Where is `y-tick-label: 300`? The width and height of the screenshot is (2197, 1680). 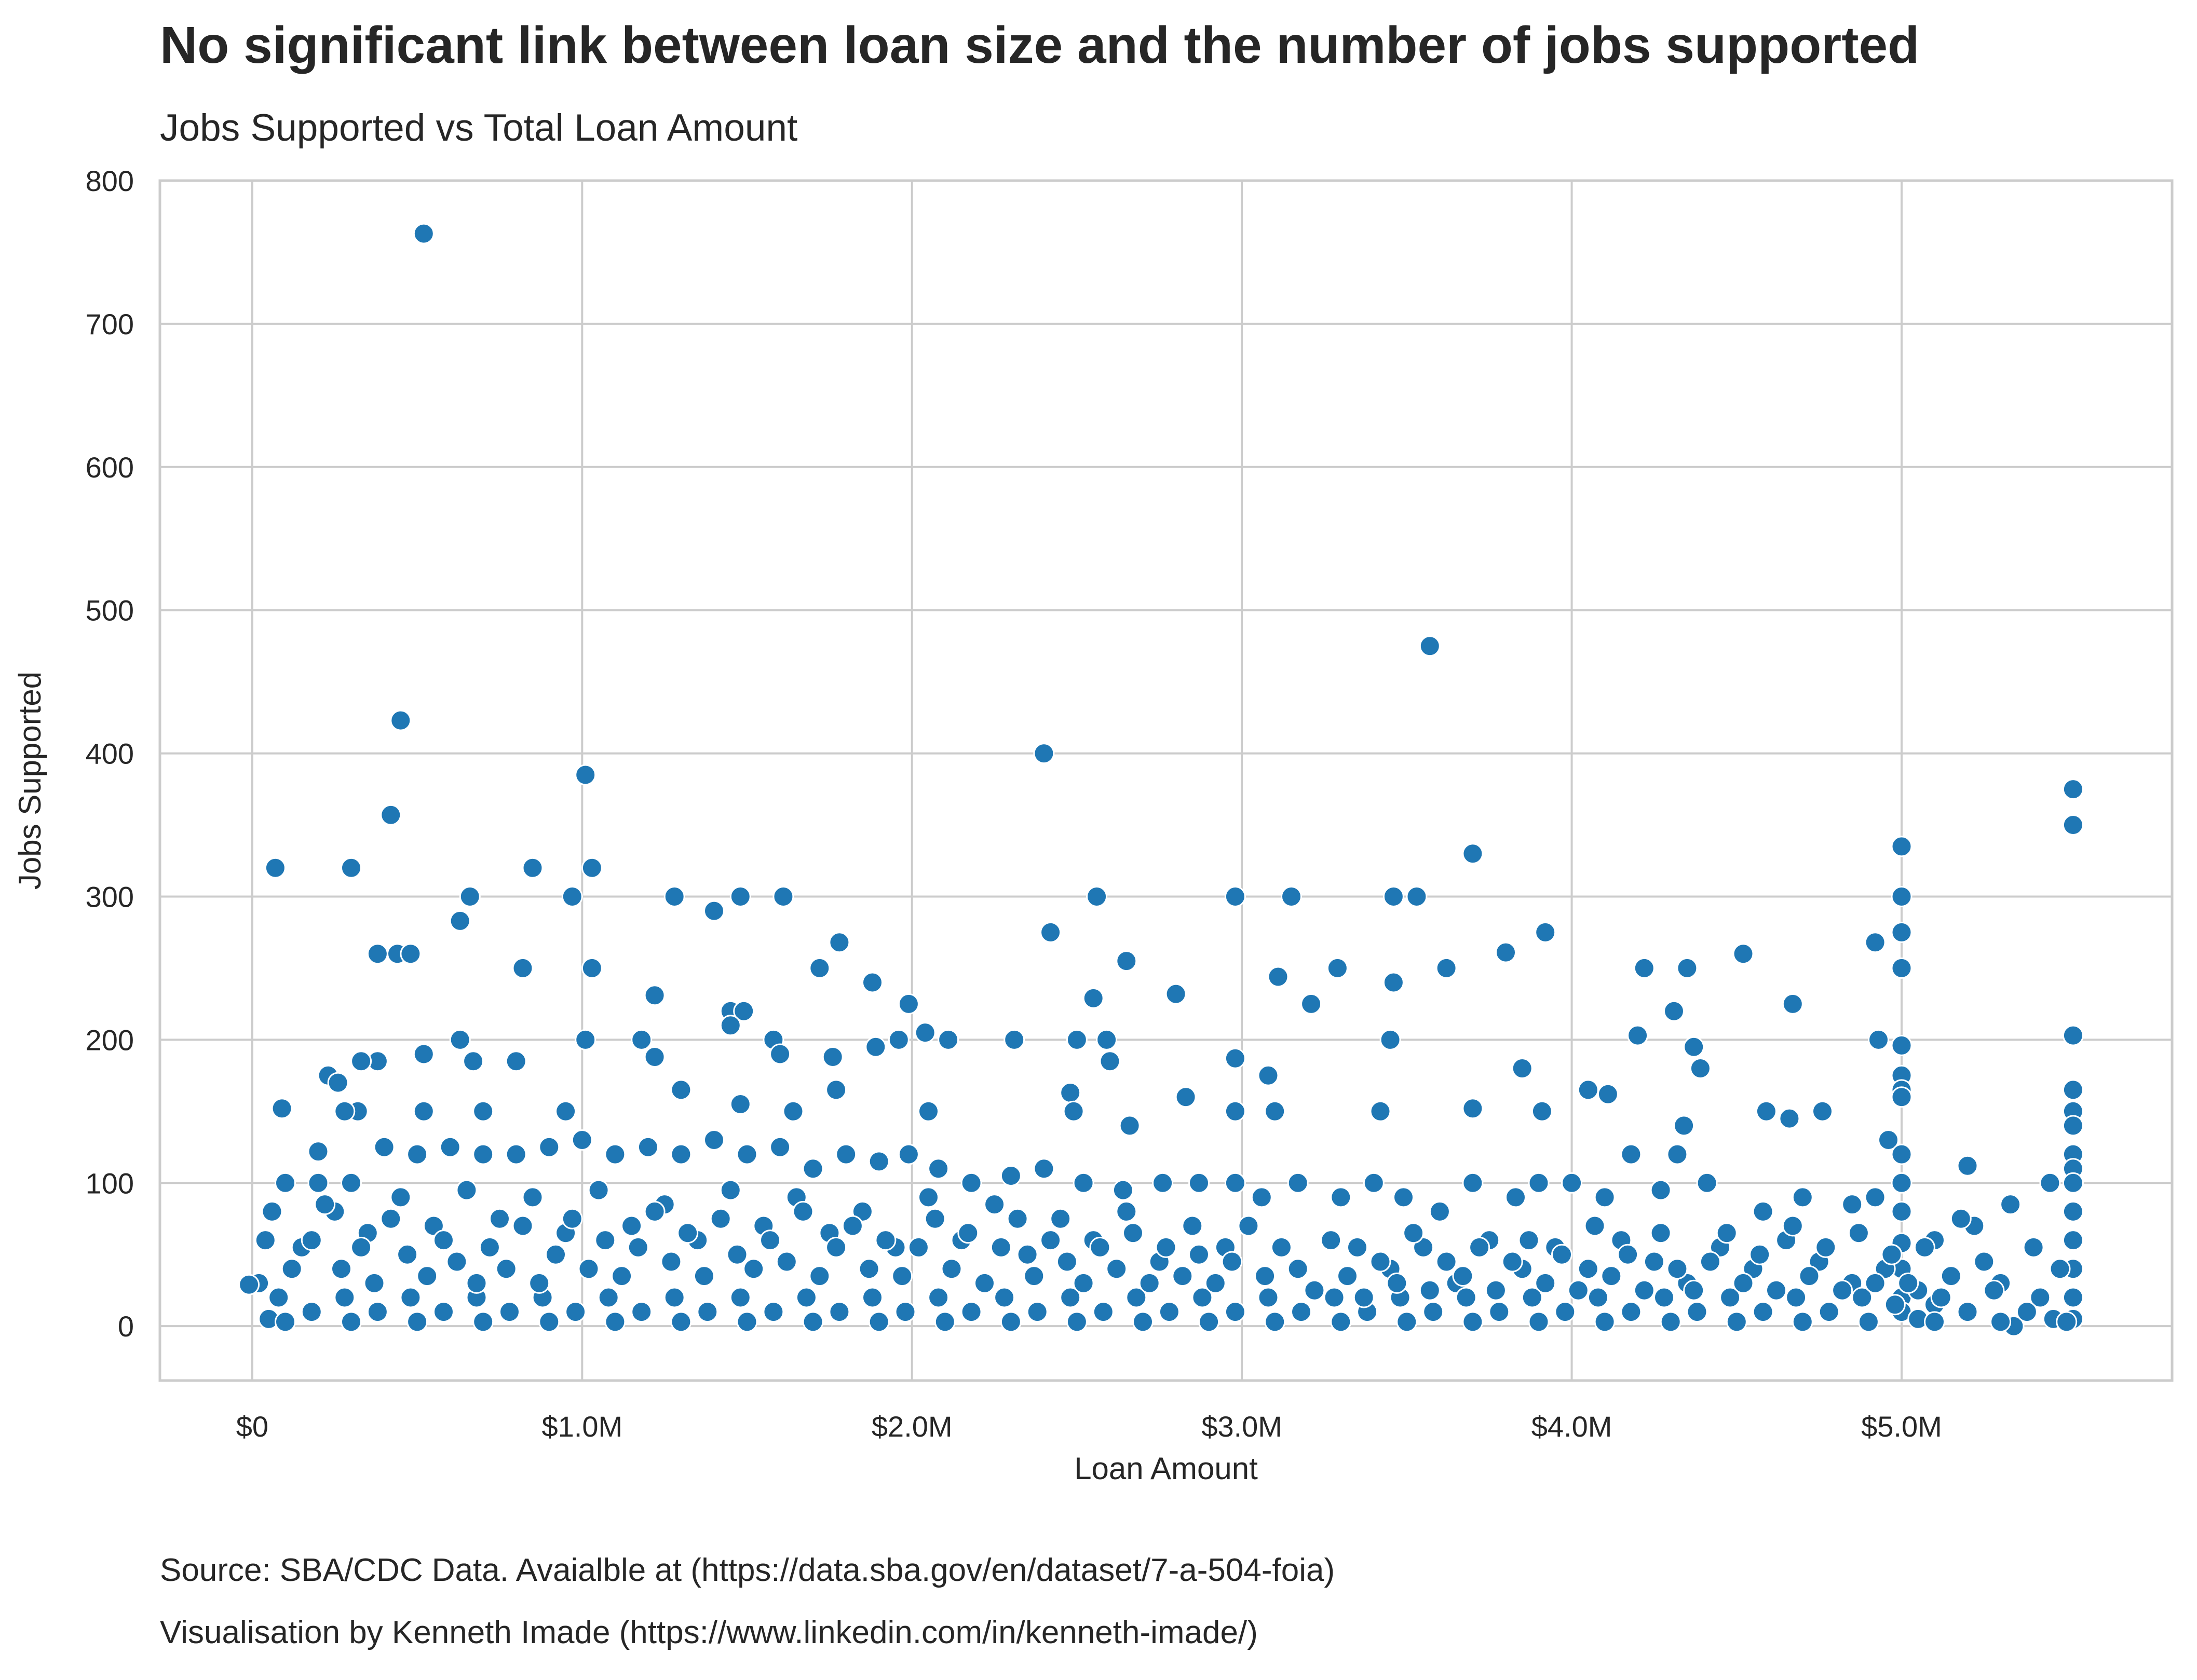 y-tick-label: 300 is located at coordinates (110, 896).